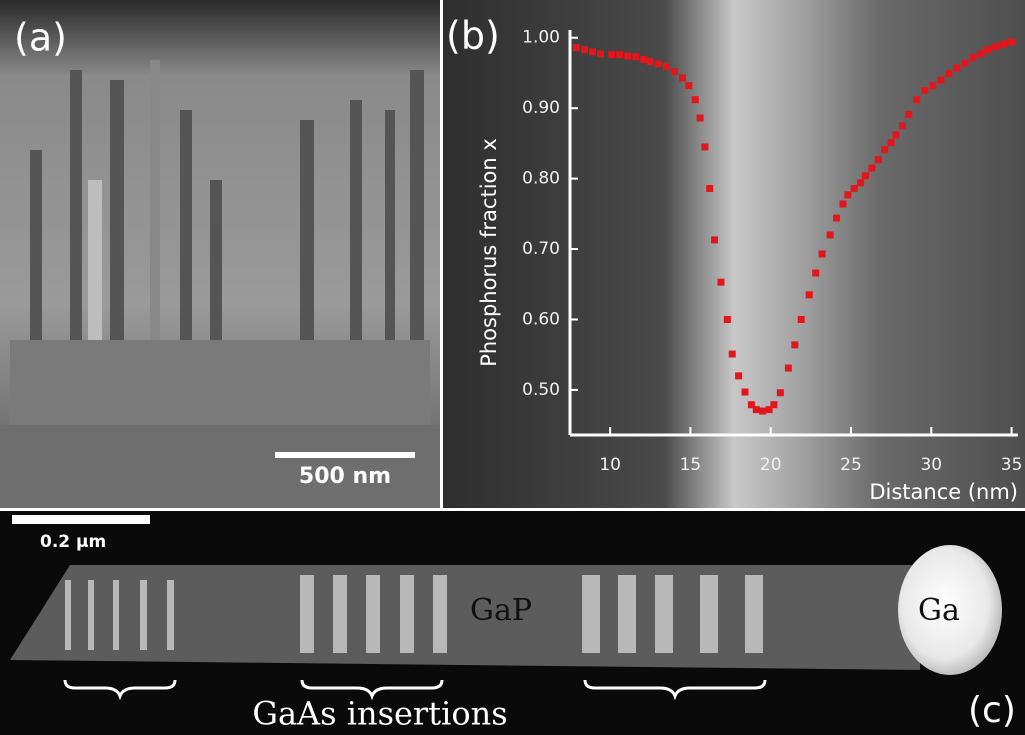 Image resolution: width=1025 pixels, height=735 pixels. What do you see at coordinates (541, 390) in the screenshot?
I see `y-tick-label: 0.50` at bounding box center [541, 390].